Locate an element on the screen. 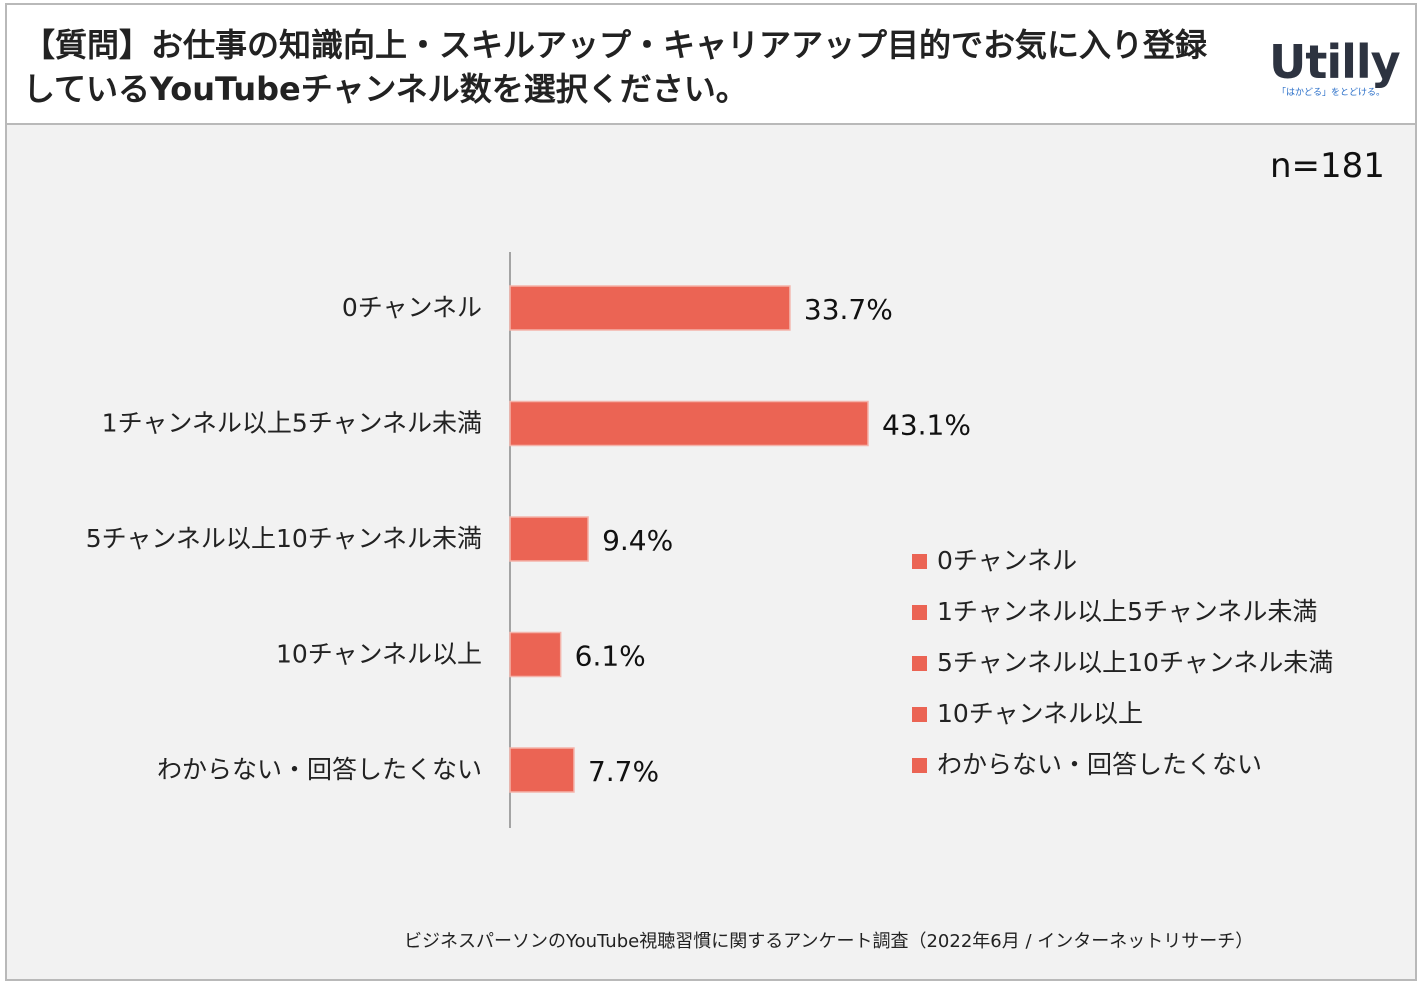 The height and width of the screenshot is (986, 1422). legend-item: 1チャンネル以上5チャンネル未満 is located at coordinates (1122, 609).